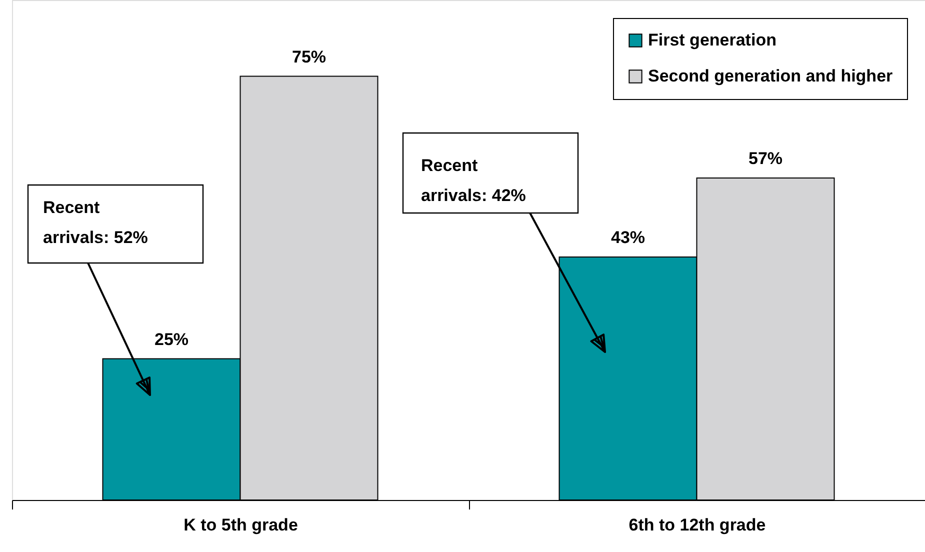 The width and height of the screenshot is (925, 552). I want to click on legend-label: Second generation and higher, so click(771, 76).